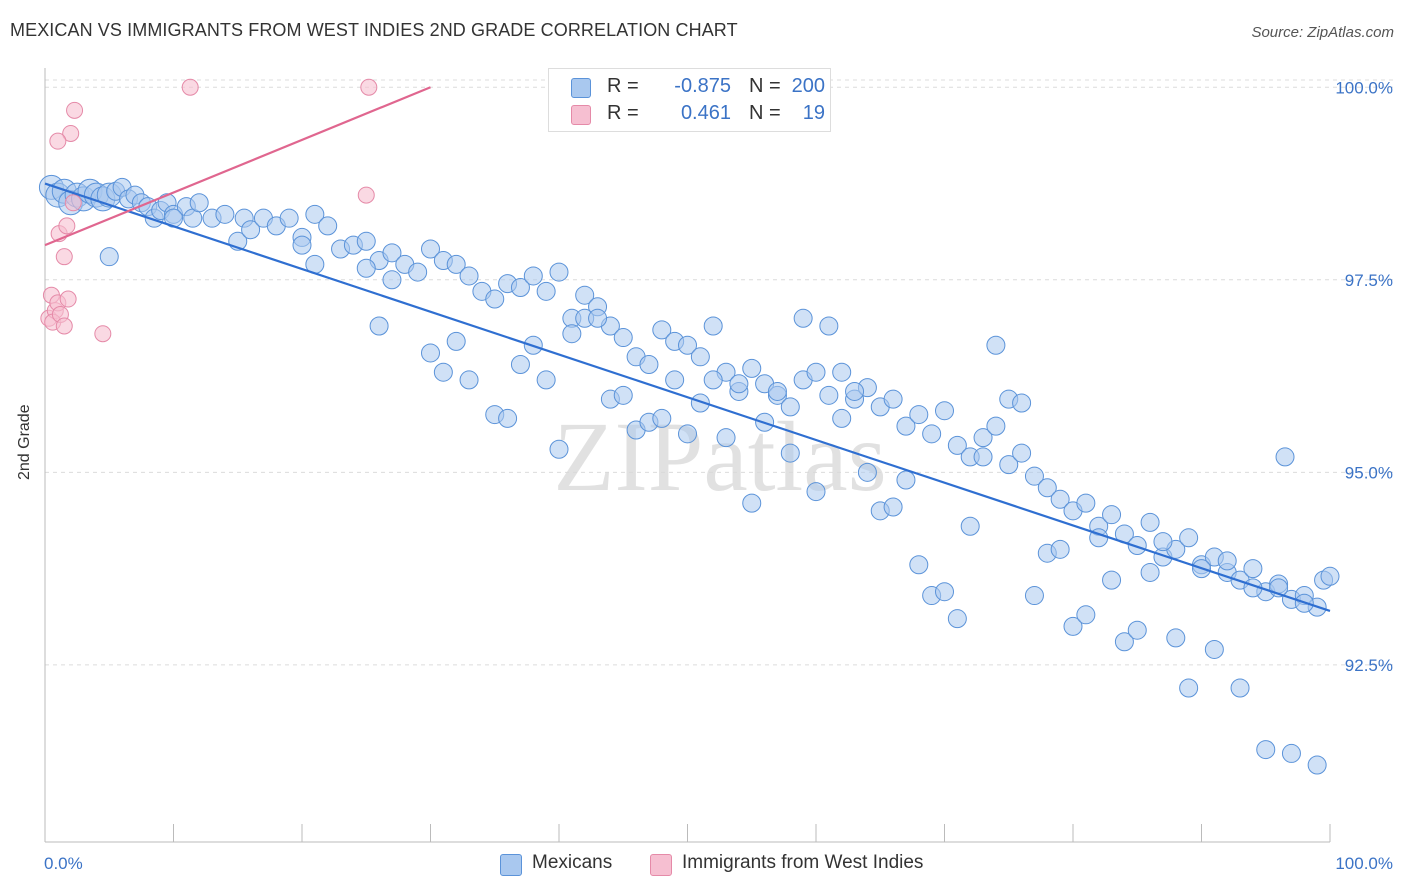 This screenshot has height=892, width=1406. I want to click on bottom-legend-swatch-mexicans, so click(511, 865).